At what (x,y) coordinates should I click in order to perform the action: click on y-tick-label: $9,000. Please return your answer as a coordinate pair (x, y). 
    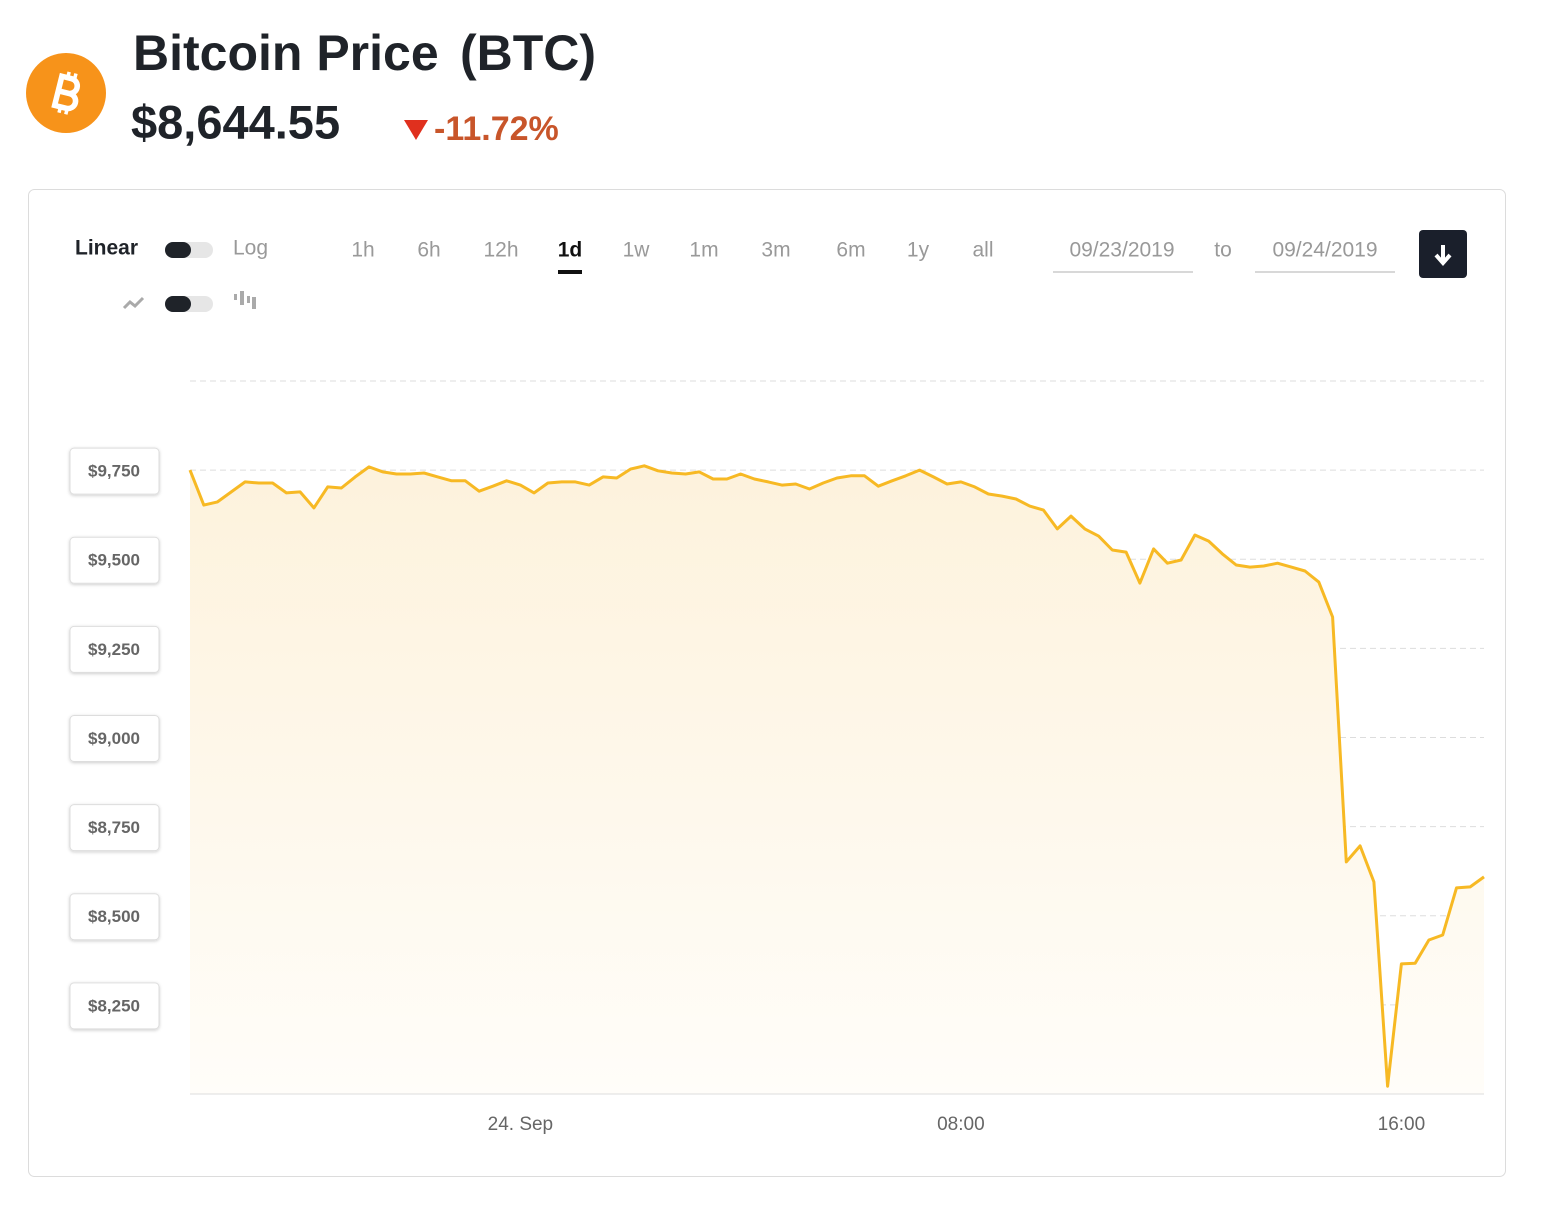
    Looking at the image, I should click on (114, 738).